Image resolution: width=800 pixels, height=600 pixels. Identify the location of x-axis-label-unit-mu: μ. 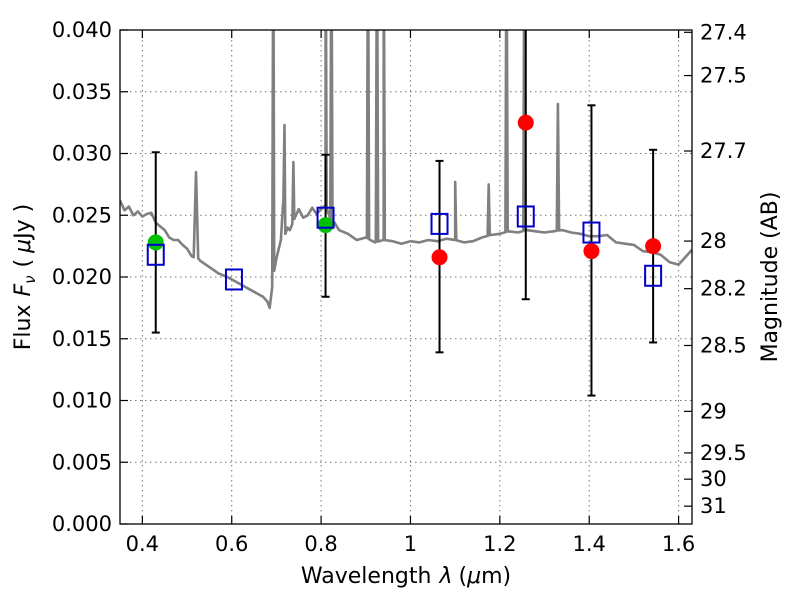
(473, 576).